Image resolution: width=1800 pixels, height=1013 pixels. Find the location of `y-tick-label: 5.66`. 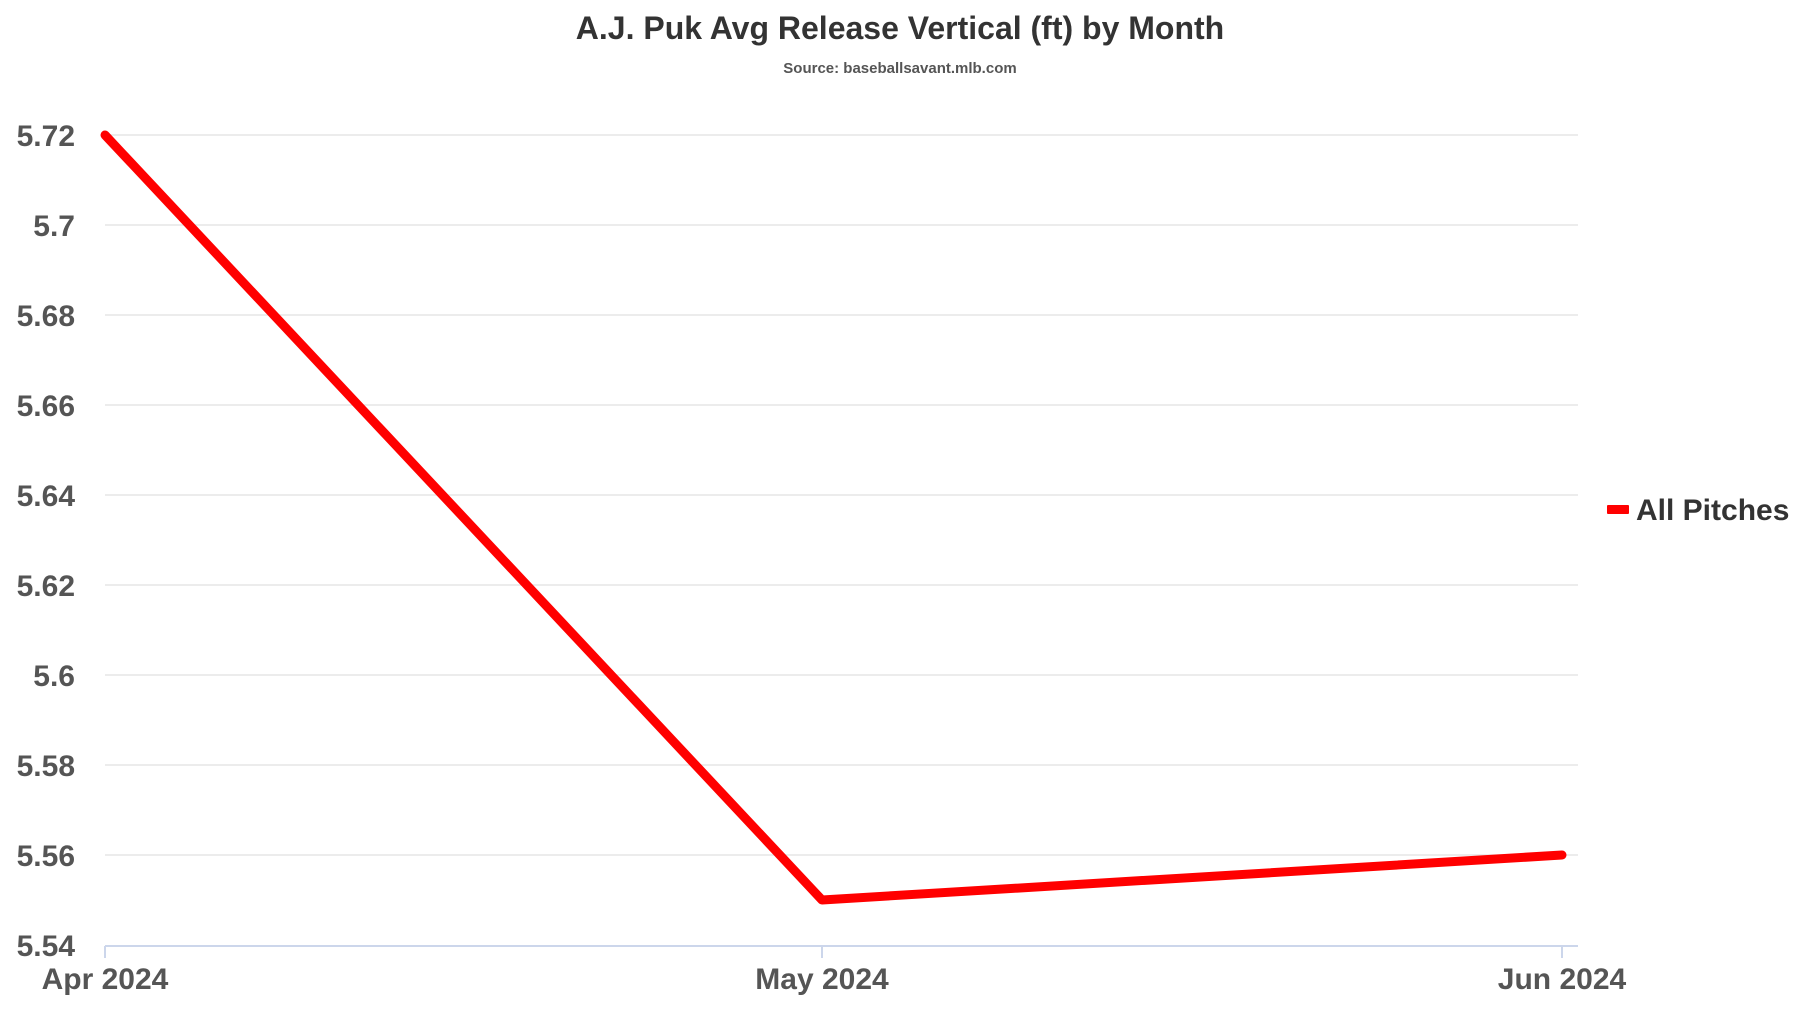

y-tick-label: 5.66 is located at coordinates (46, 406).